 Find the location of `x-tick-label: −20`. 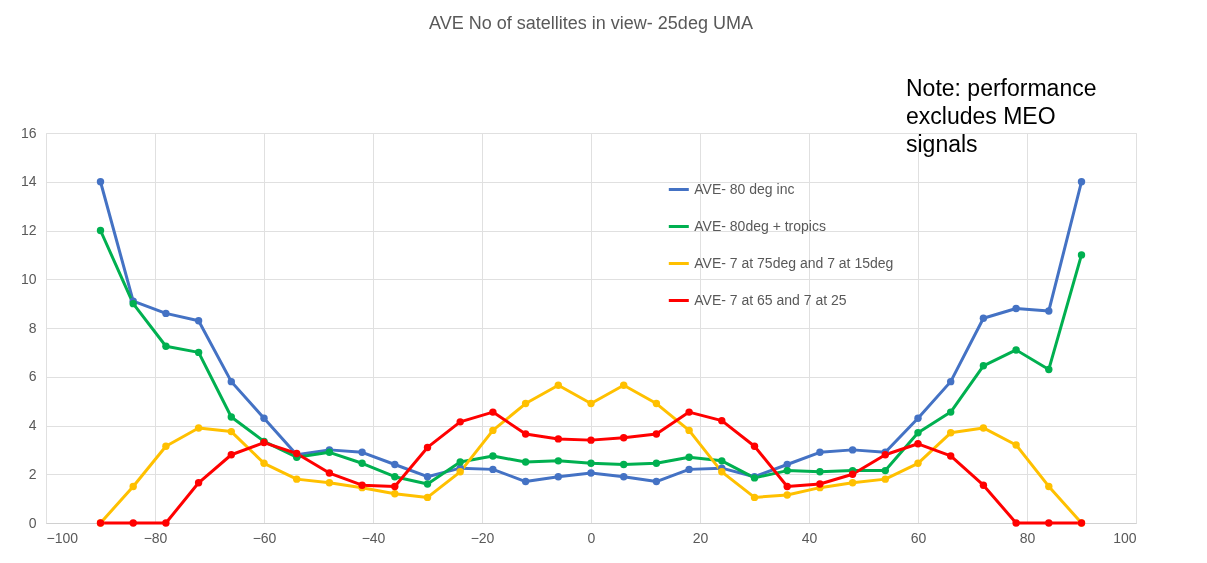

x-tick-label: −20 is located at coordinates (482, 537).